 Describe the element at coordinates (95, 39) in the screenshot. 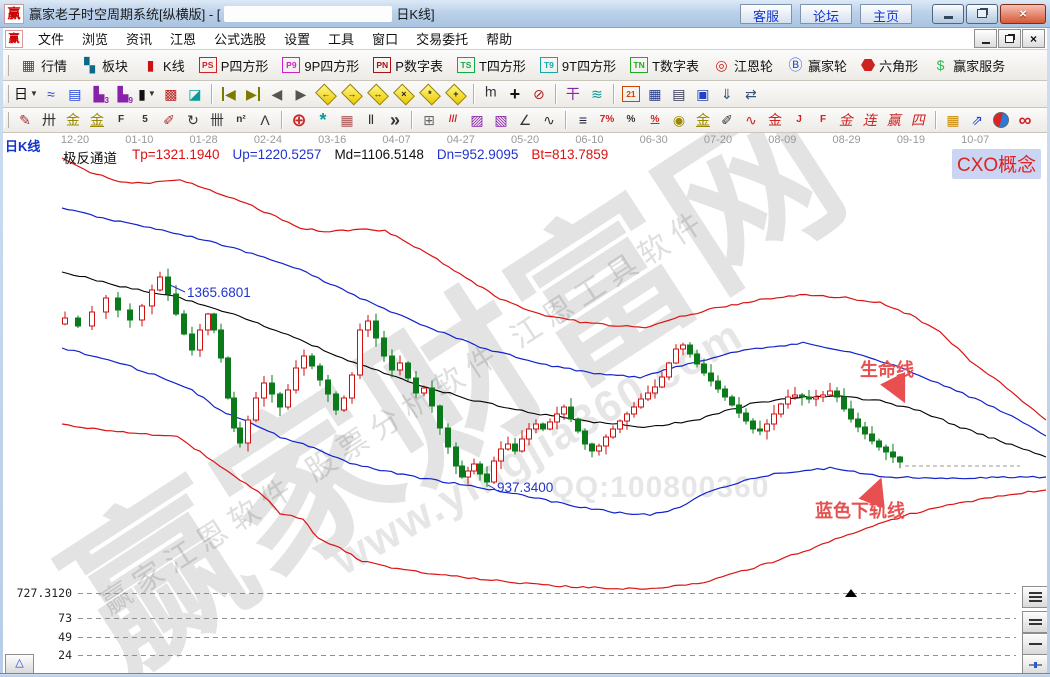

I see `menu-browse: 浏览` at that location.